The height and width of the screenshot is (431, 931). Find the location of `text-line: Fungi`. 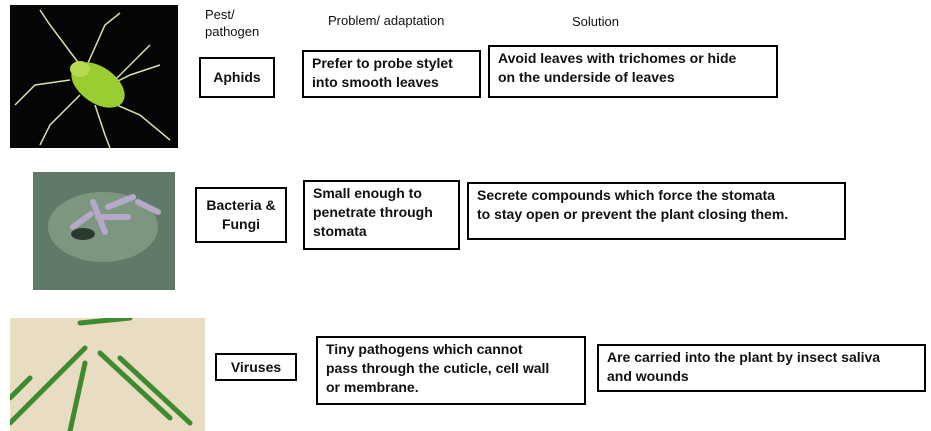

text-line: Fungi is located at coordinates (241, 224).